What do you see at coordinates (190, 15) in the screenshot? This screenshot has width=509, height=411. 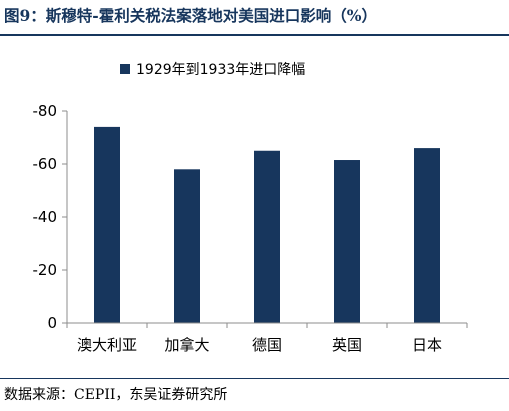 I see `figure-title: 图9：斯穆特-霍利关税法案落地对美国进口影响（%）` at bounding box center [190, 15].